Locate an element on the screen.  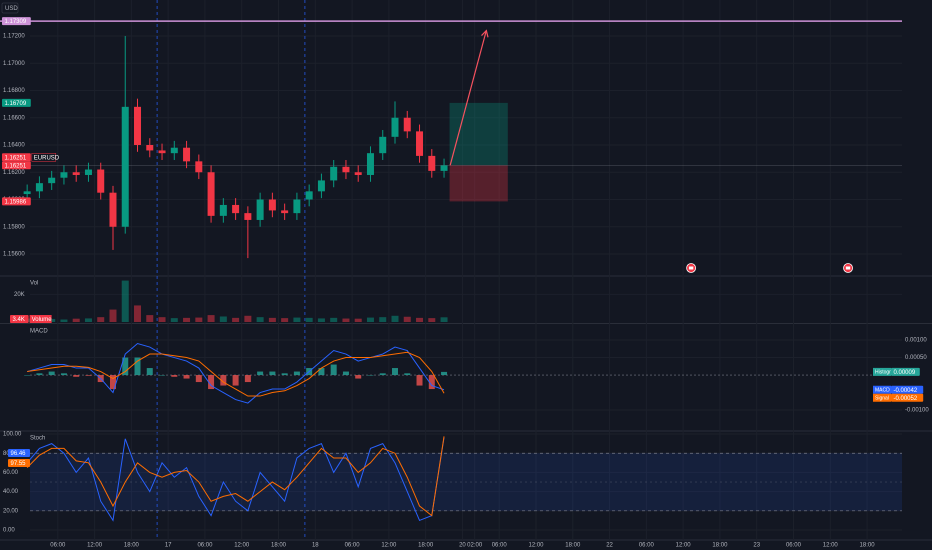
last-value: -0.00052 is located at coordinates (906, 399).